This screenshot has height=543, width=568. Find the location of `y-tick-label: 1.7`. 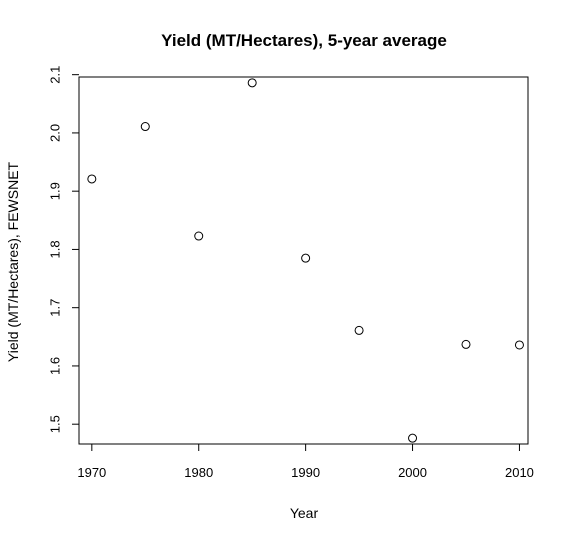

y-tick-label: 1.7 is located at coordinates (55, 308).